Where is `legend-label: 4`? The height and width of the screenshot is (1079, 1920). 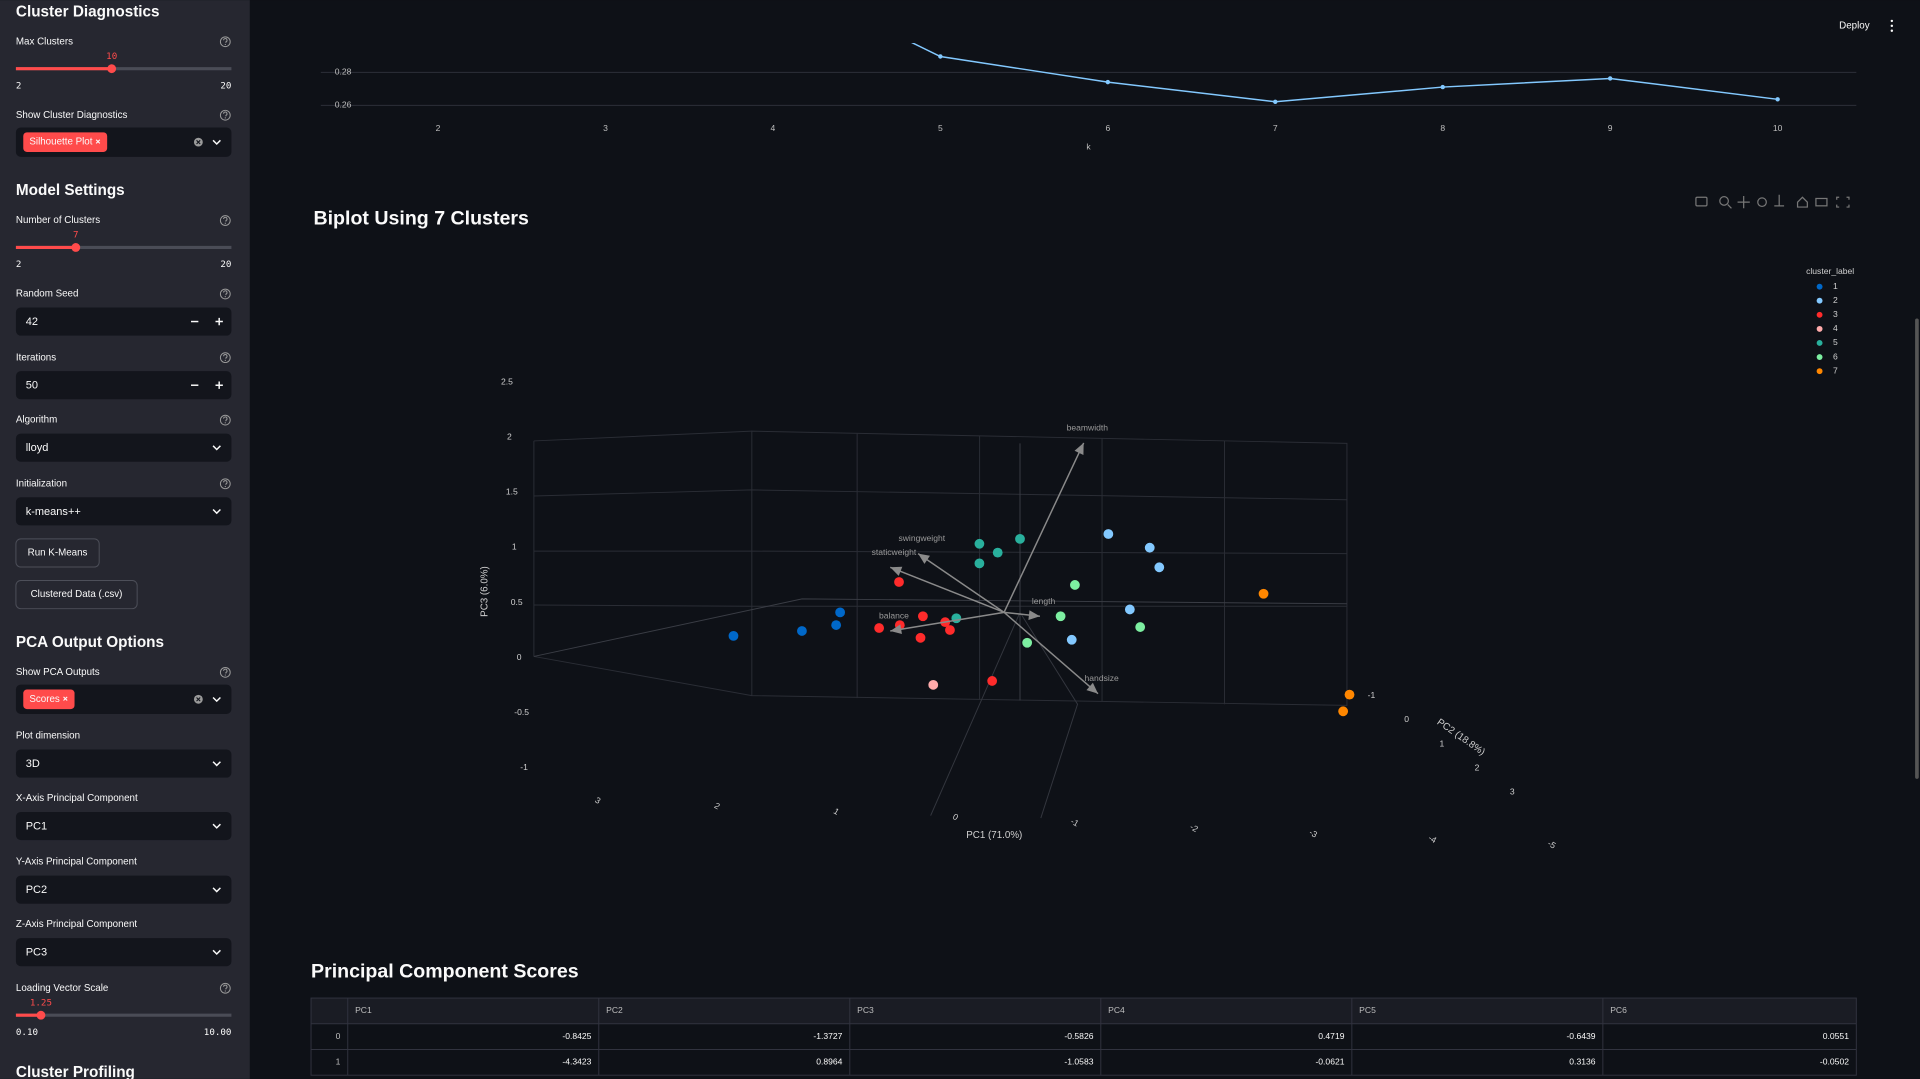 legend-label: 4 is located at coordinates (1835, 328).